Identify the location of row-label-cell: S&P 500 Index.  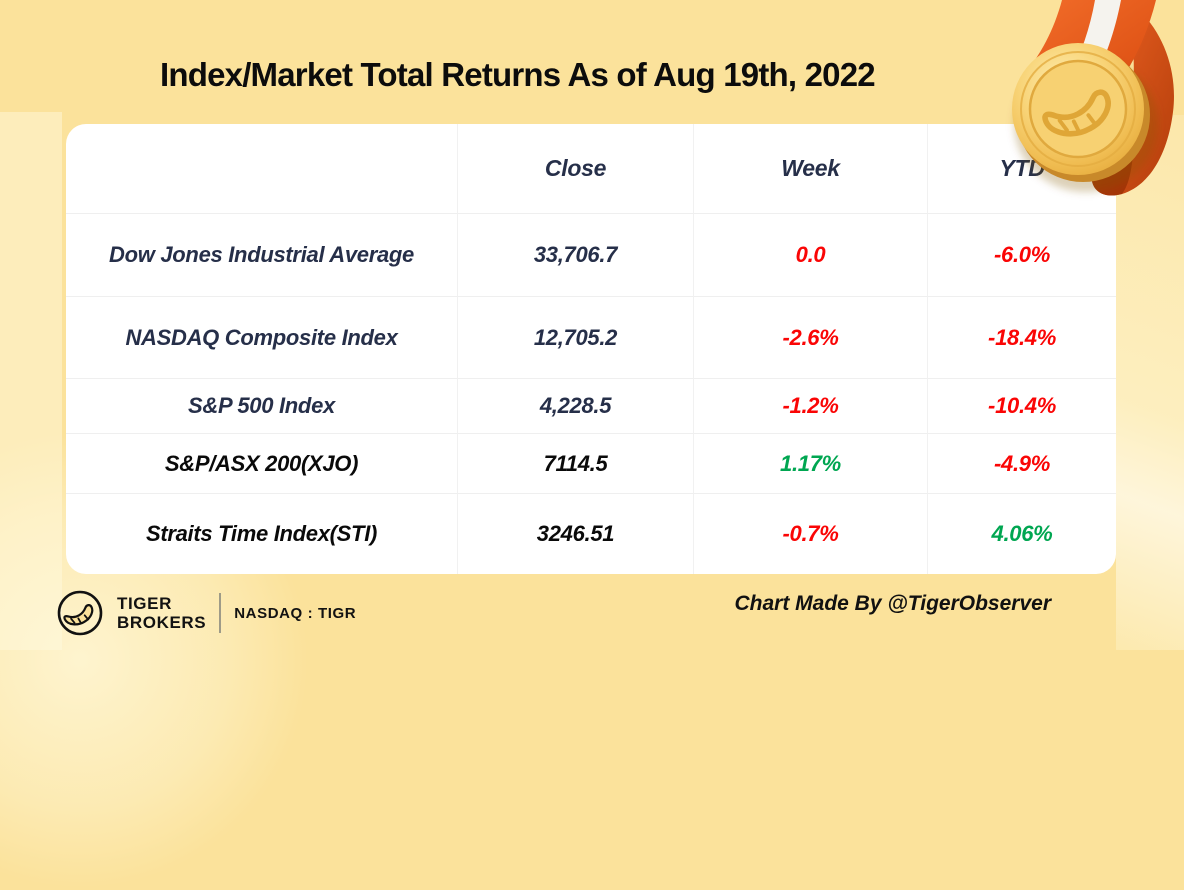
(262, 406).